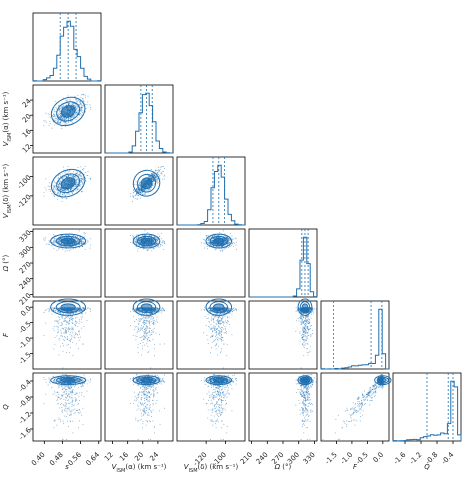  What do you see at coordinates (146, 241) in the screenshot?
I see `density-contour` at bounding box center [146, 241].